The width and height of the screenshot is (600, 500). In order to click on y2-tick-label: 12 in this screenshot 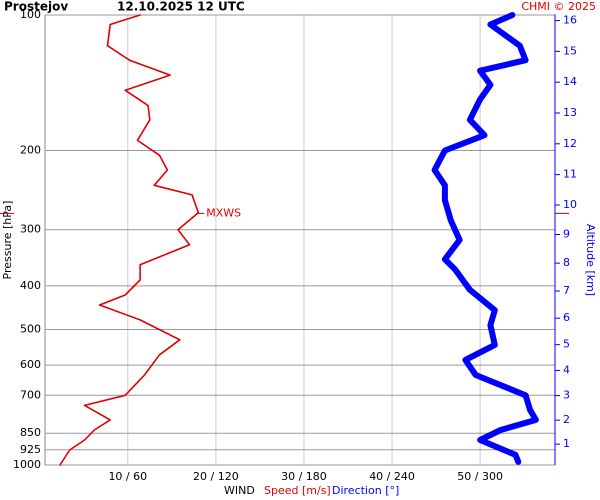, I will do `click(570, 143)`.